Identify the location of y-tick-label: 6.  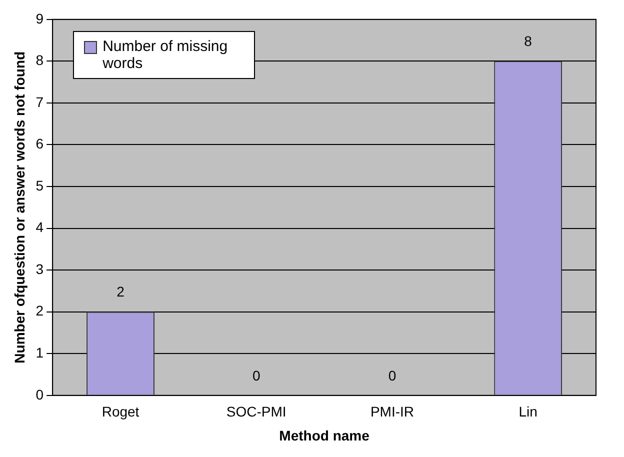
(40, 144).